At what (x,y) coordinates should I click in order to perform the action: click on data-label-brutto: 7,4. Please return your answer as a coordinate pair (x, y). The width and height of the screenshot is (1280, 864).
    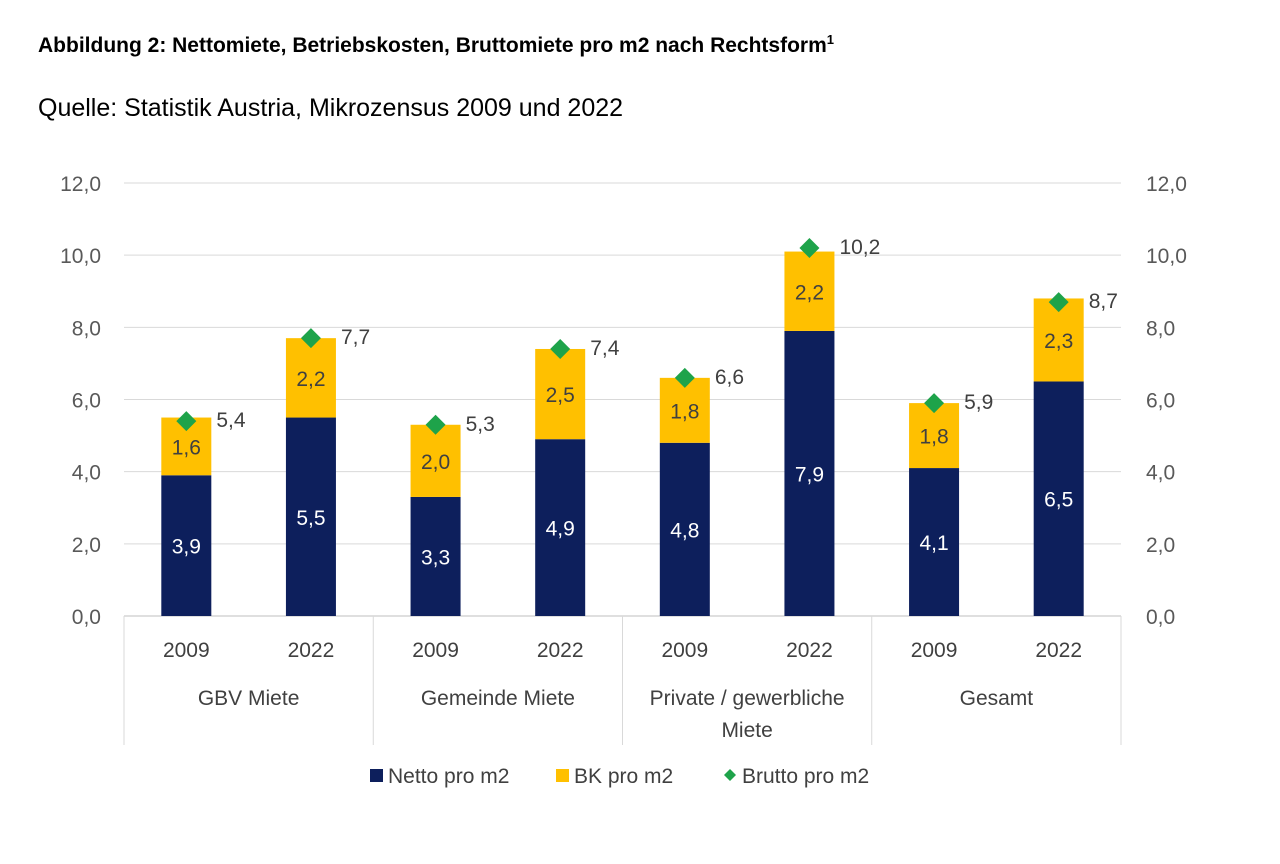
    Looking at the image, I should click on (605, 348).